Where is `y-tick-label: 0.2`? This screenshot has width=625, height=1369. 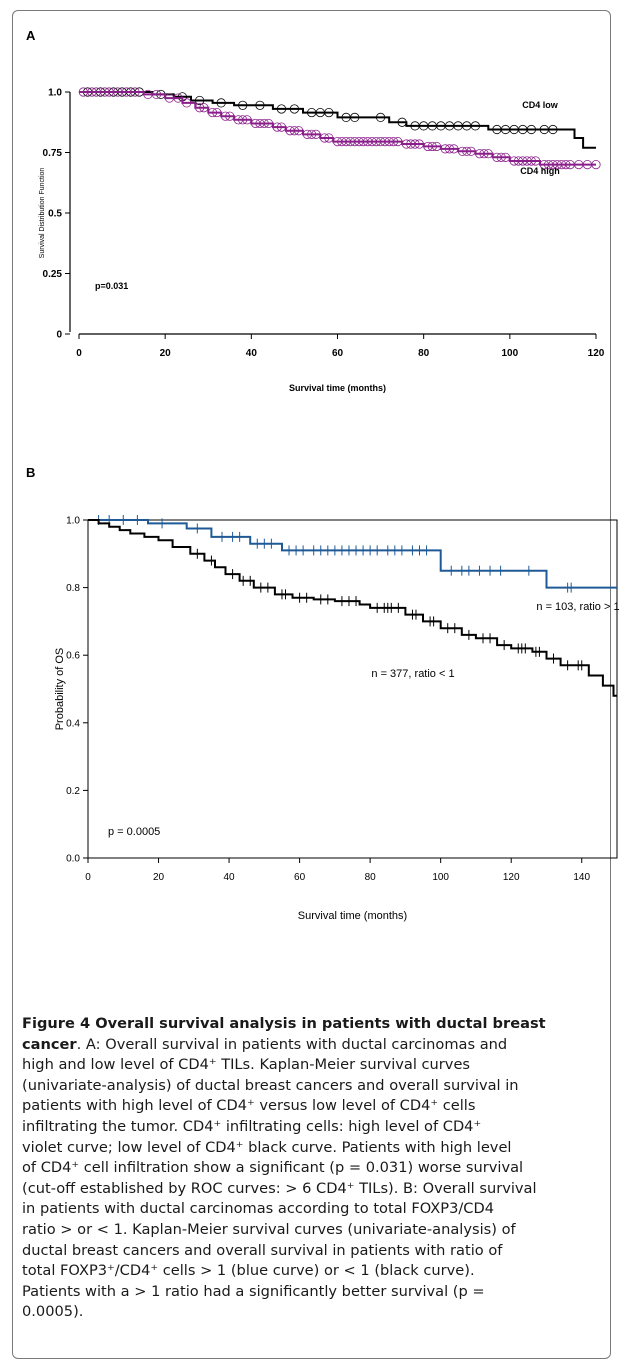 y-tick-label: 0.2 is located at coordinates (73, 791).